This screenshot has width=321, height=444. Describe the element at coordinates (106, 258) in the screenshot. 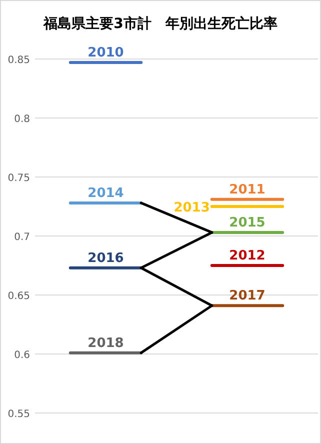

I see `series-label: 2016` at that location.